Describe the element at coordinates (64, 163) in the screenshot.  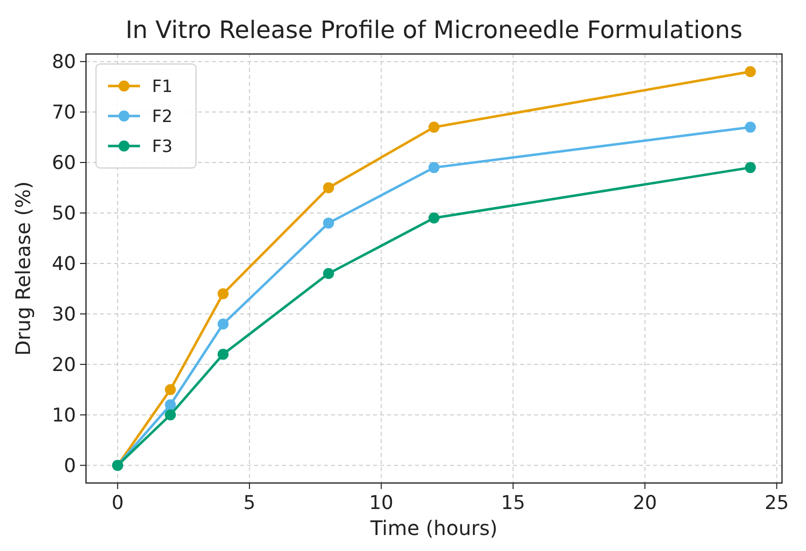
I see `y-tick-label: 60` at that location.